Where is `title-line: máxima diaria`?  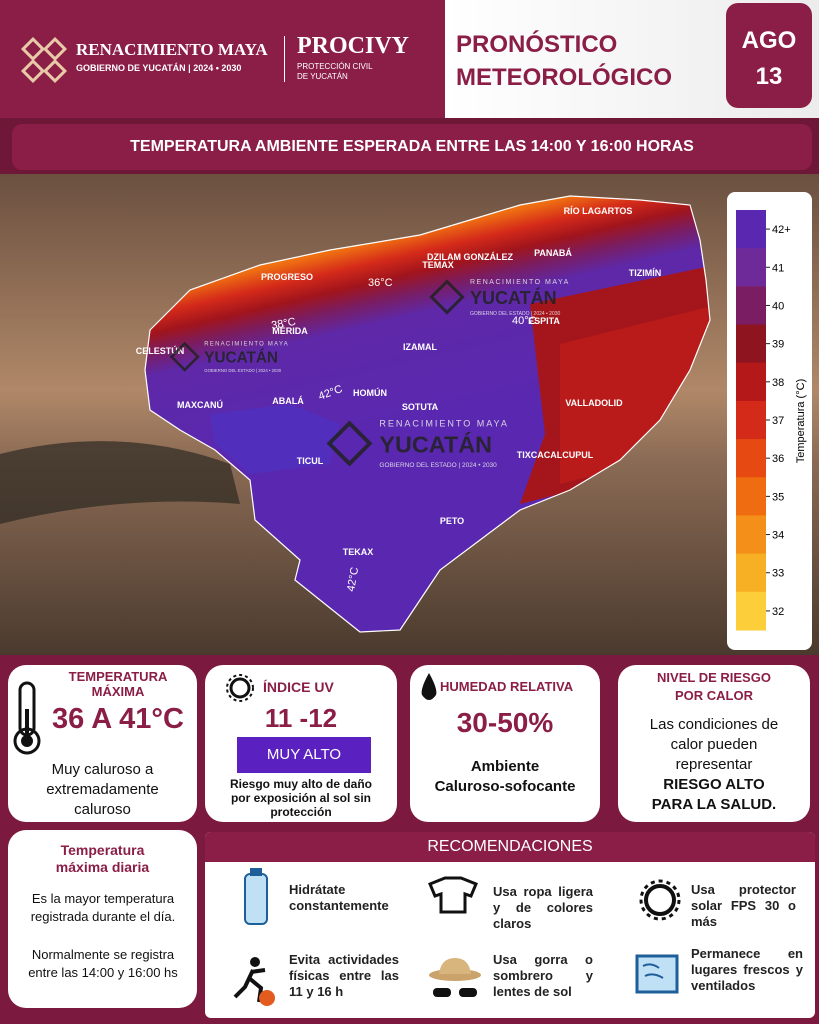
title-line: máxima diaria is located at coordinates (102, 867).